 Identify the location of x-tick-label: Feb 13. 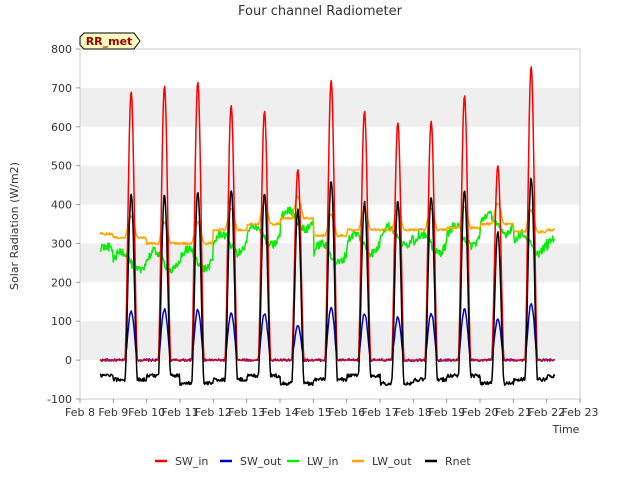
(246, 412).